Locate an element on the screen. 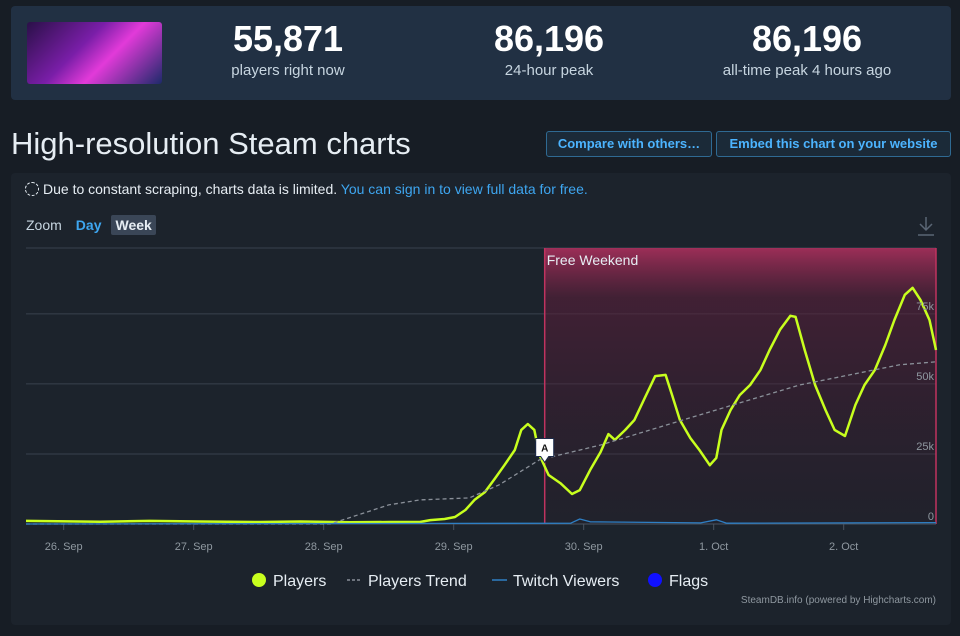 The image size is (960, 636). zoom-label: Zoom is located at coordinates (44, 225).